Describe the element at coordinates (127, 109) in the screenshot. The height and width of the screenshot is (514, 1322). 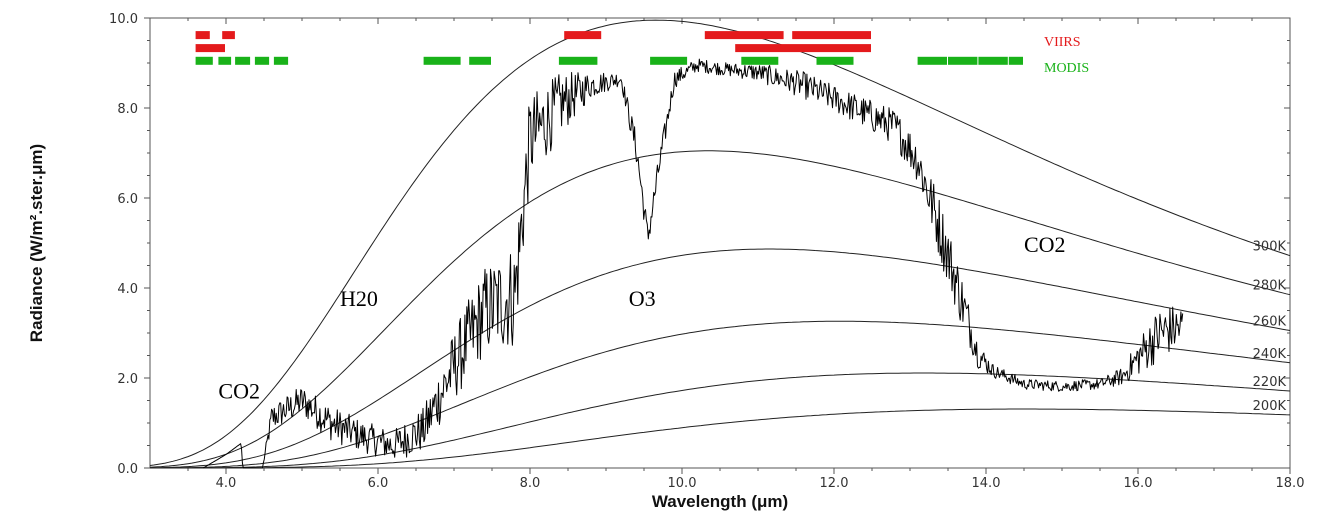
I see `y-tick-label: 8.0` at that location.